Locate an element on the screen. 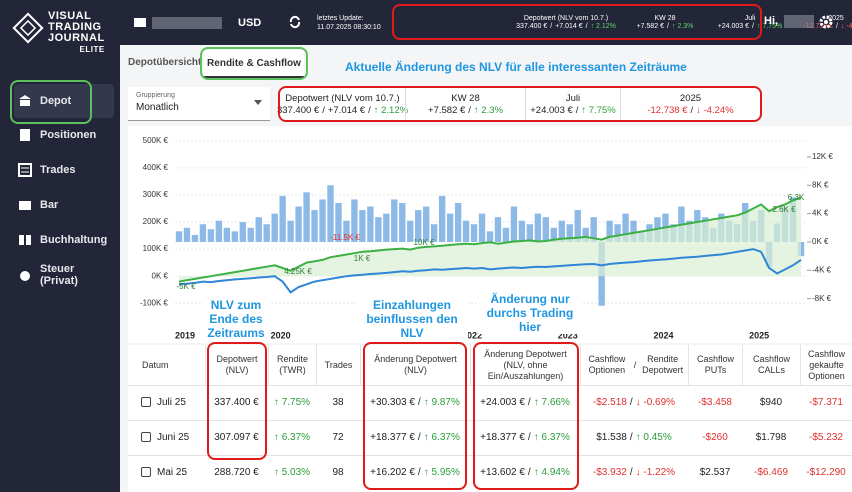 The height and width of the screenshot is (492, 852). table-cell: $1.538/↑ 0.45% is located at coordinates (634, 437).